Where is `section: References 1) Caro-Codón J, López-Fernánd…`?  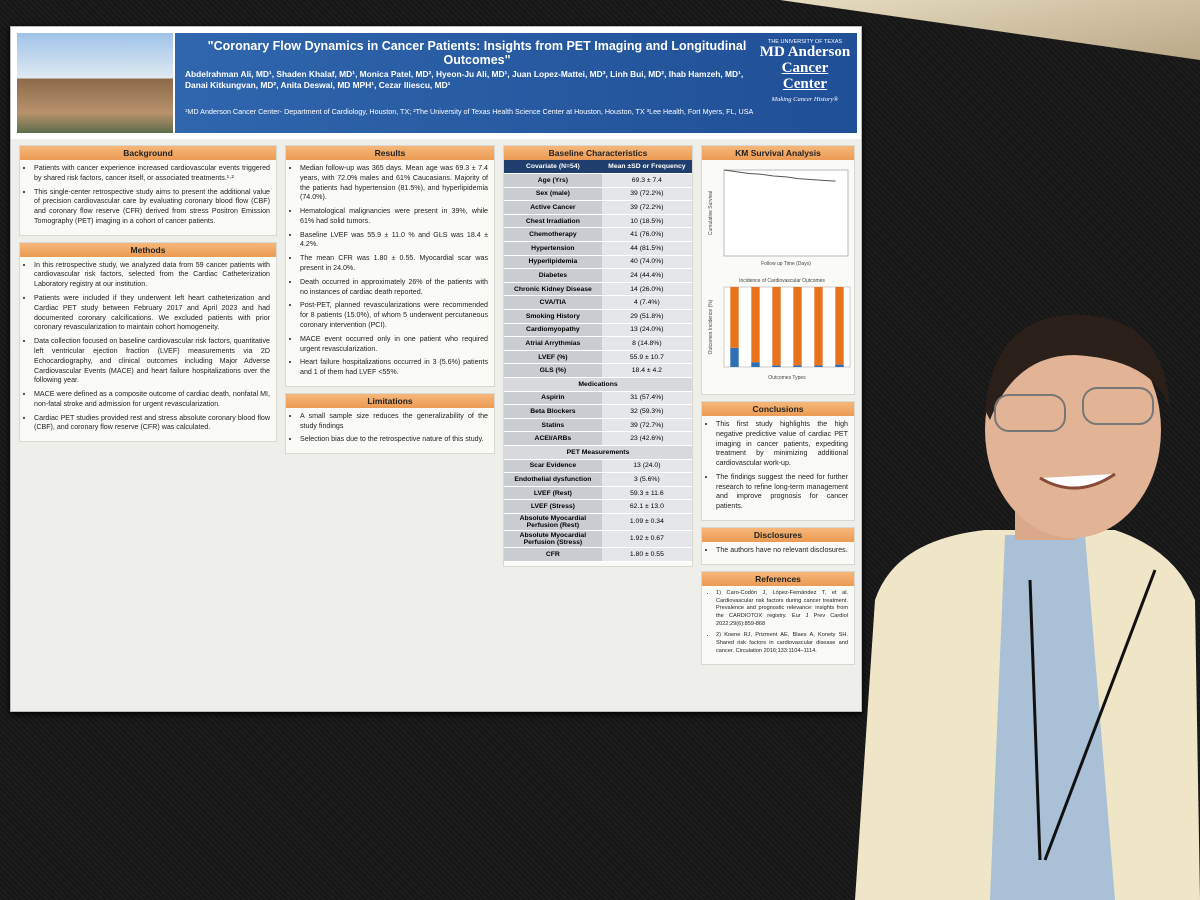
section: References 1) Caro-Codón J, López-Fernánd… is located at coordinates (778, 617).